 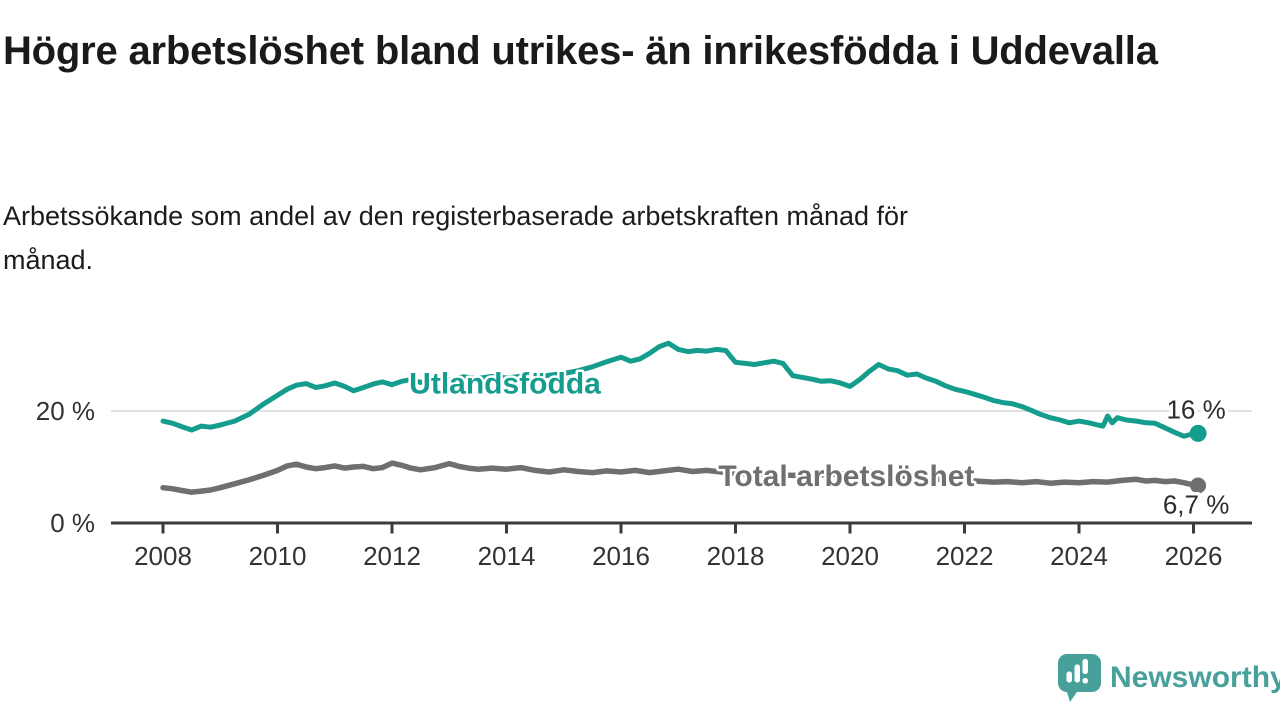 I want to click on series-label-utlandsfodda: Utlandsfödda, so click(x=505, y=384).